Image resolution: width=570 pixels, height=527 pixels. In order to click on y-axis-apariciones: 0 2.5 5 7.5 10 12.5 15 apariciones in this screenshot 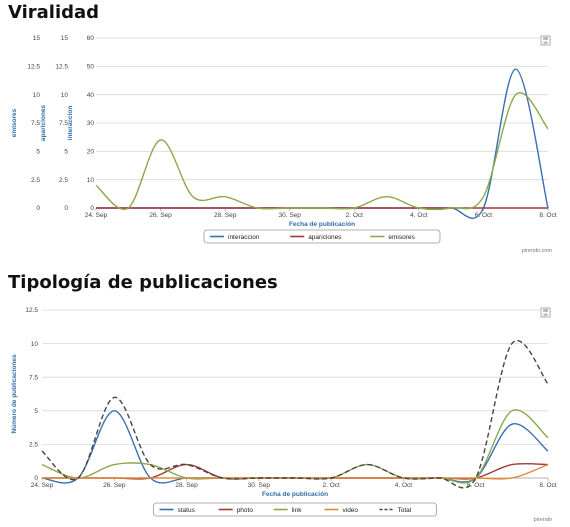, I will do `click(54, 123)`.